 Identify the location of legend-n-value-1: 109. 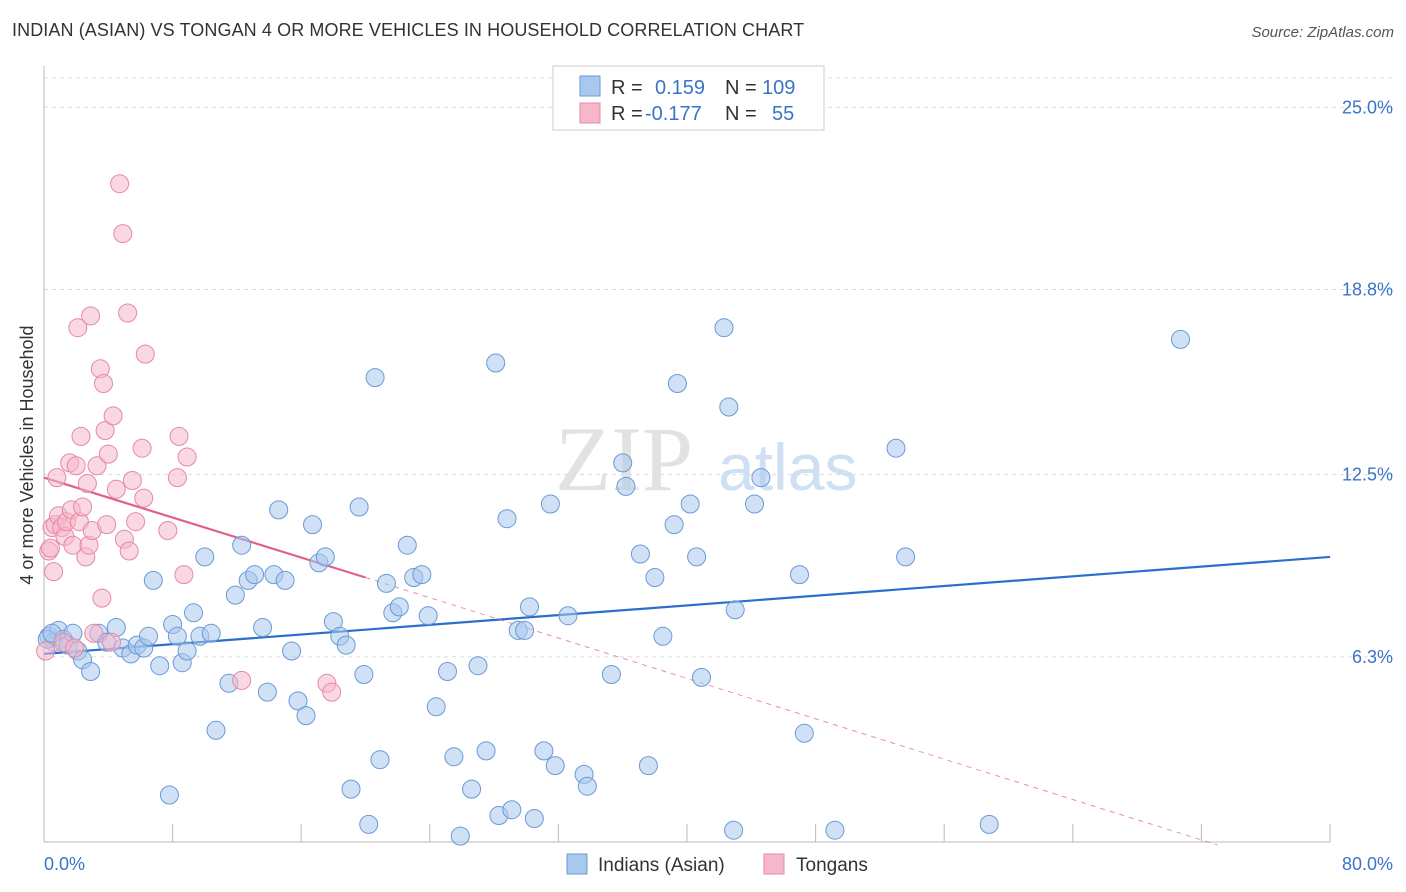
(778, 88).